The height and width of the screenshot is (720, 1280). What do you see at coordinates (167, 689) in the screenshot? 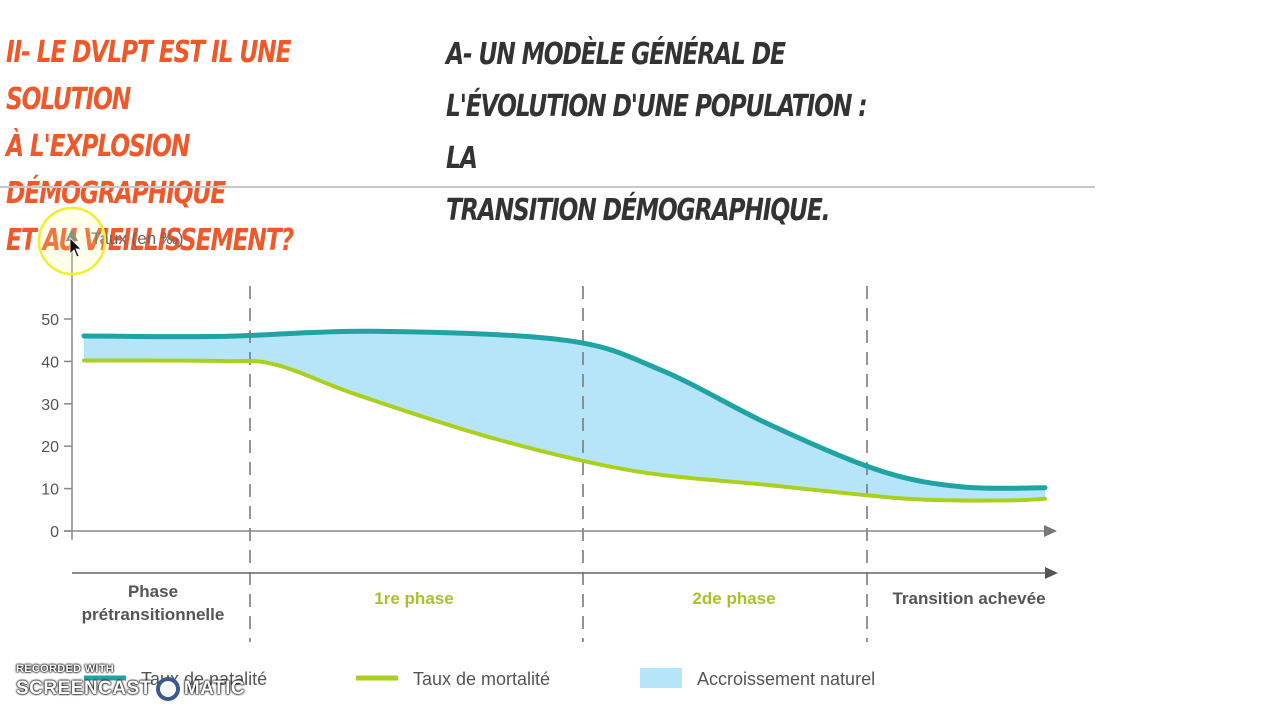
I see `record-circle-icon` at bounding box center [167, 689].